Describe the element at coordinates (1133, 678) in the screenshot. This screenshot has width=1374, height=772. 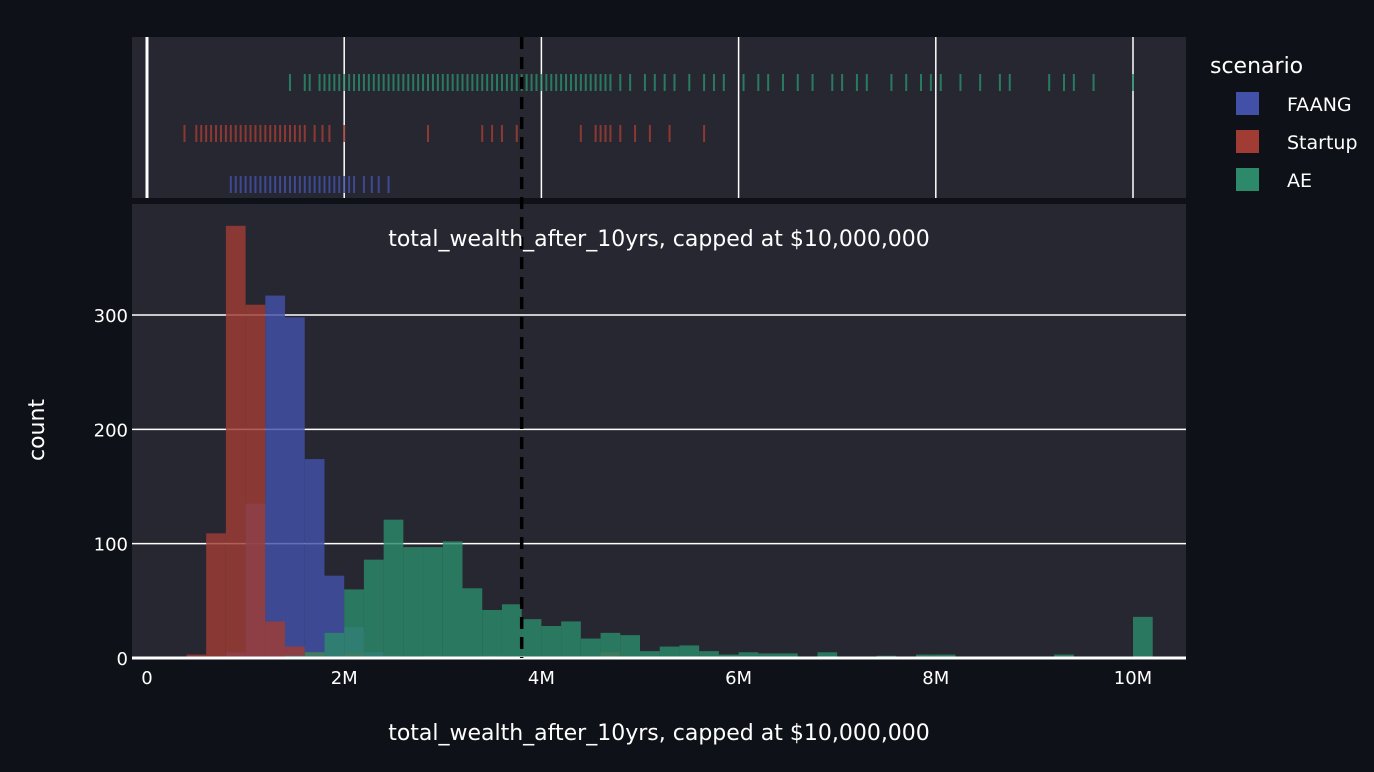
I see `x-tick-label: 10M` at that location.